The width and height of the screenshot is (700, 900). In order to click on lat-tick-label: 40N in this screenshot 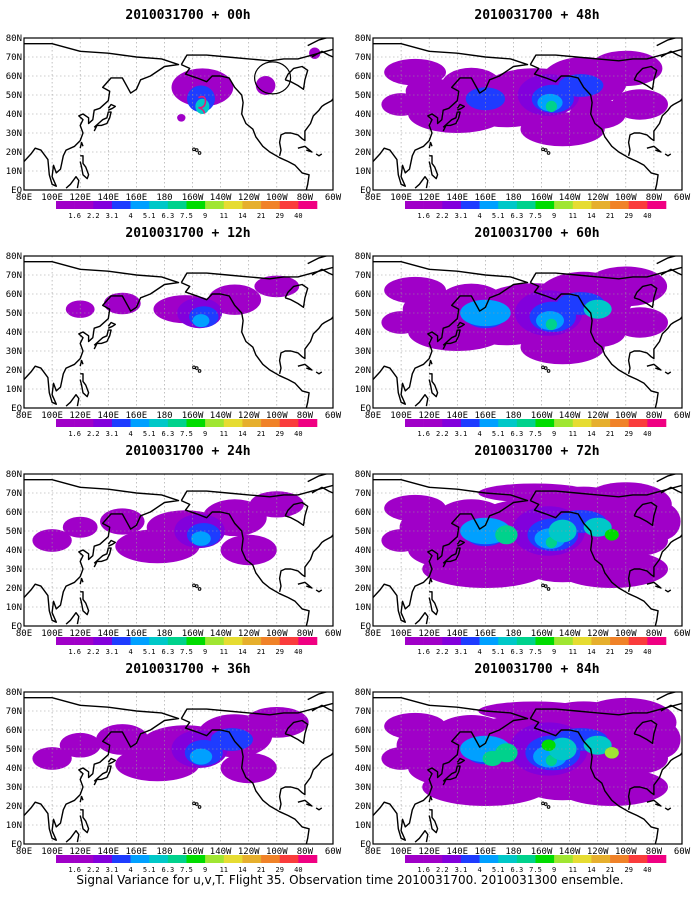, I will do `click(363, 551)`.